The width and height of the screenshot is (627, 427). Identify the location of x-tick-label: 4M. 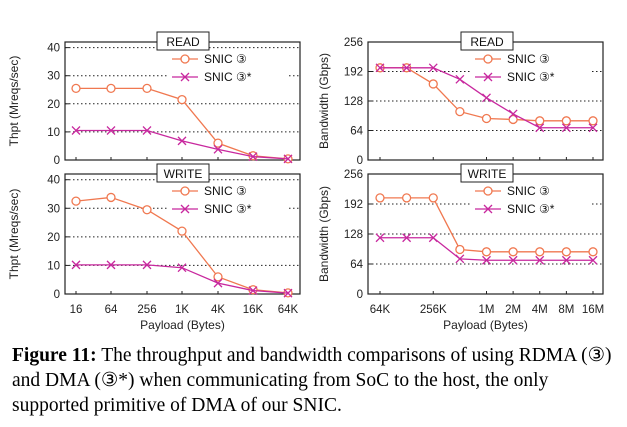
(540, 310).